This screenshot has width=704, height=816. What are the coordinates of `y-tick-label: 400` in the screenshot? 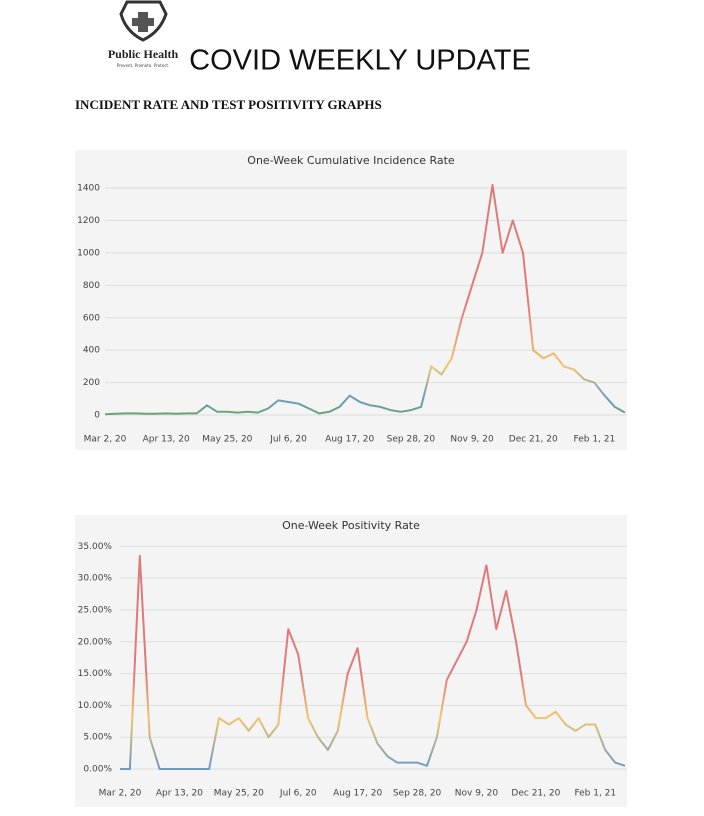 It's located at (91, 351).